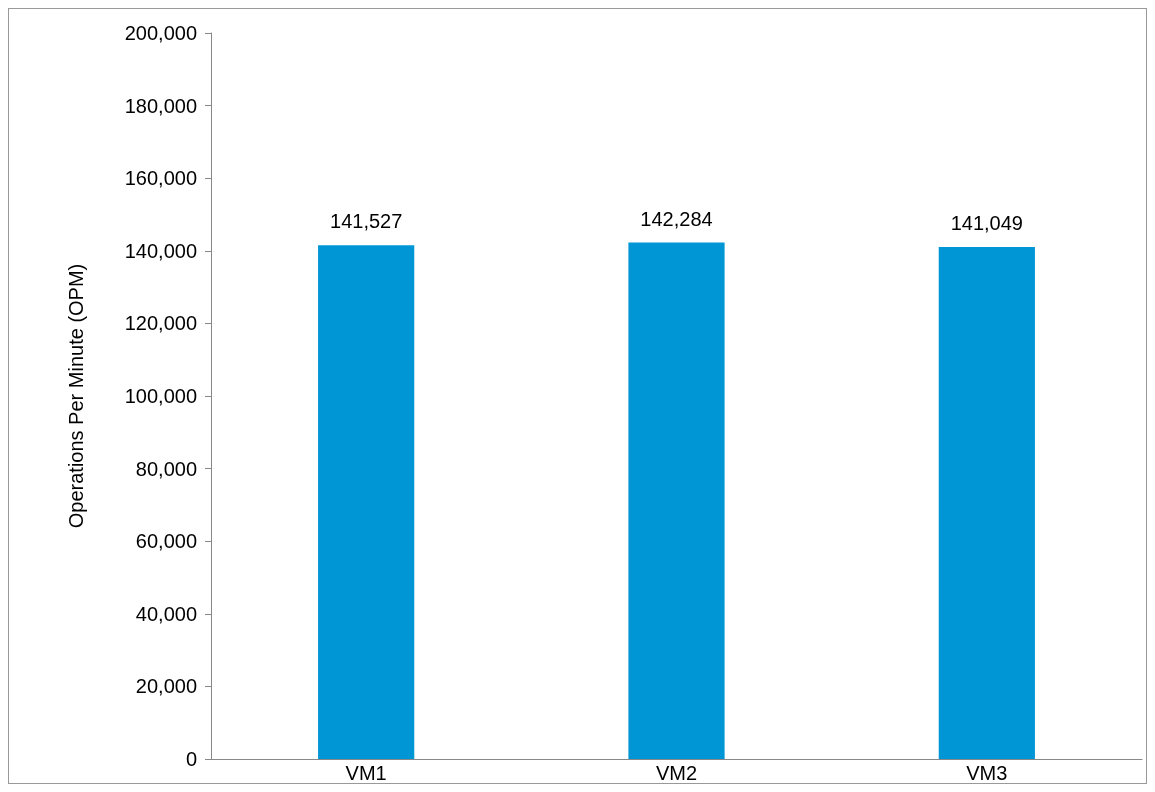  I want to click on data-label: 142,284, so click(676, 218).